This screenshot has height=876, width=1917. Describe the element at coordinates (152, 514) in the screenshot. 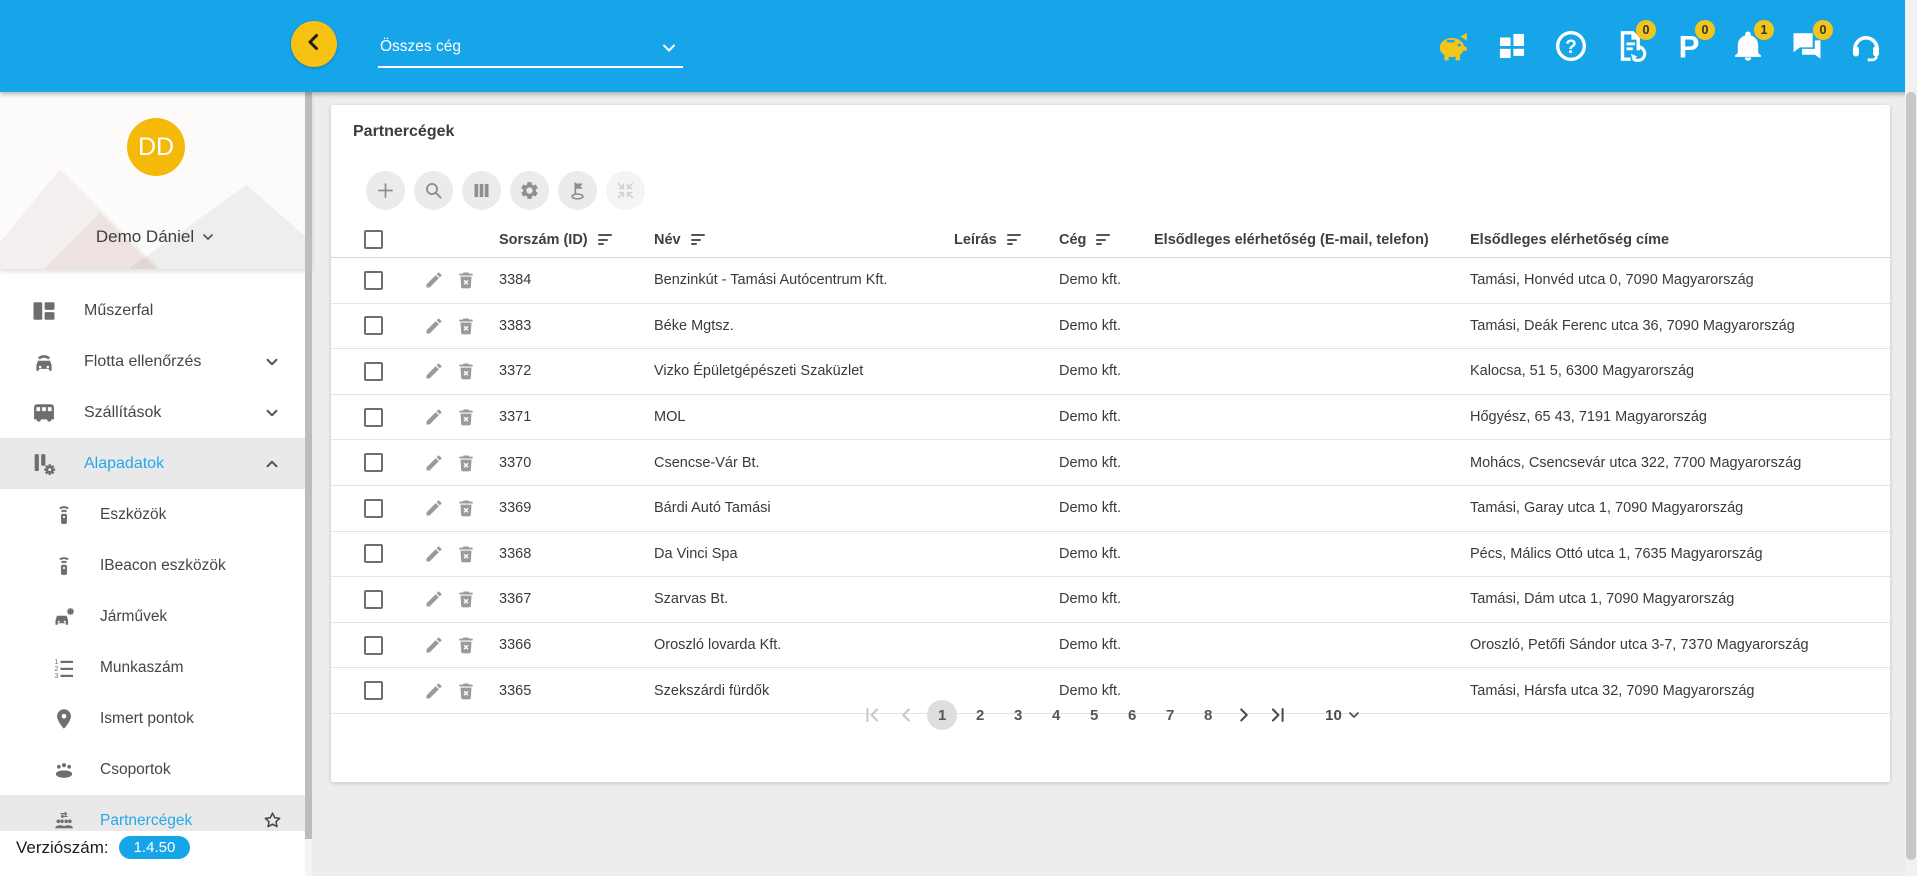

I see `sidebar-item-eszkozok: Eszközök` at that location.